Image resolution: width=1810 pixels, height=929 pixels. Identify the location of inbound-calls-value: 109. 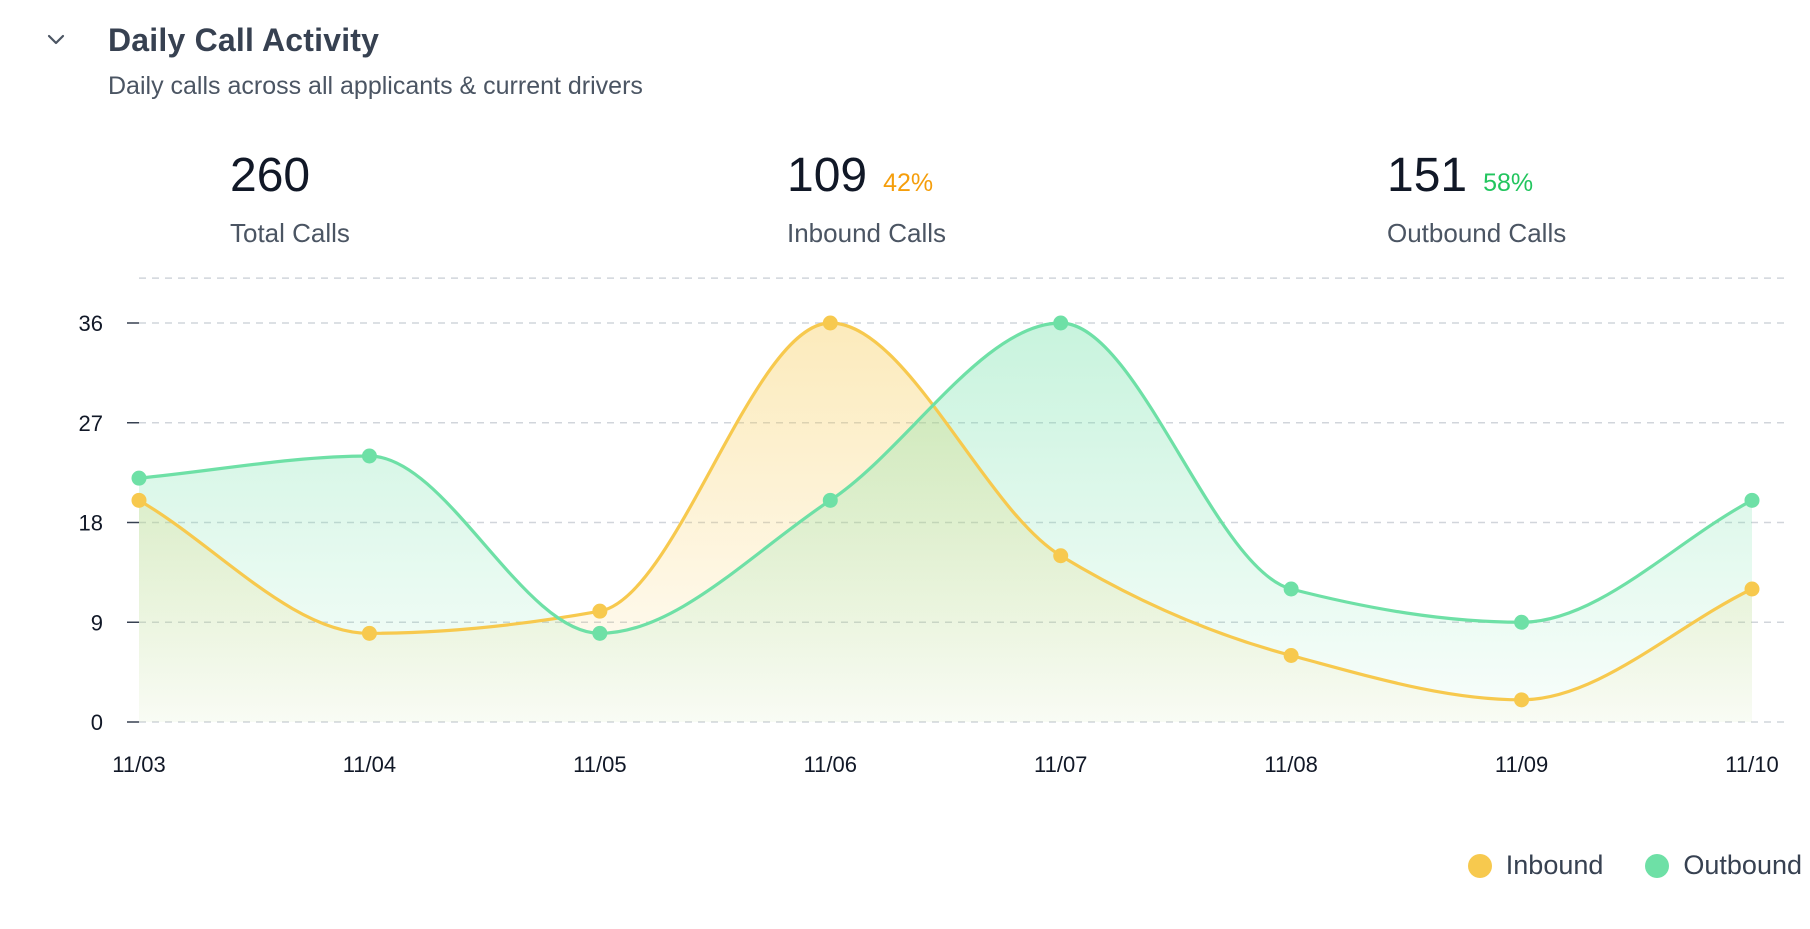
(827, 175).